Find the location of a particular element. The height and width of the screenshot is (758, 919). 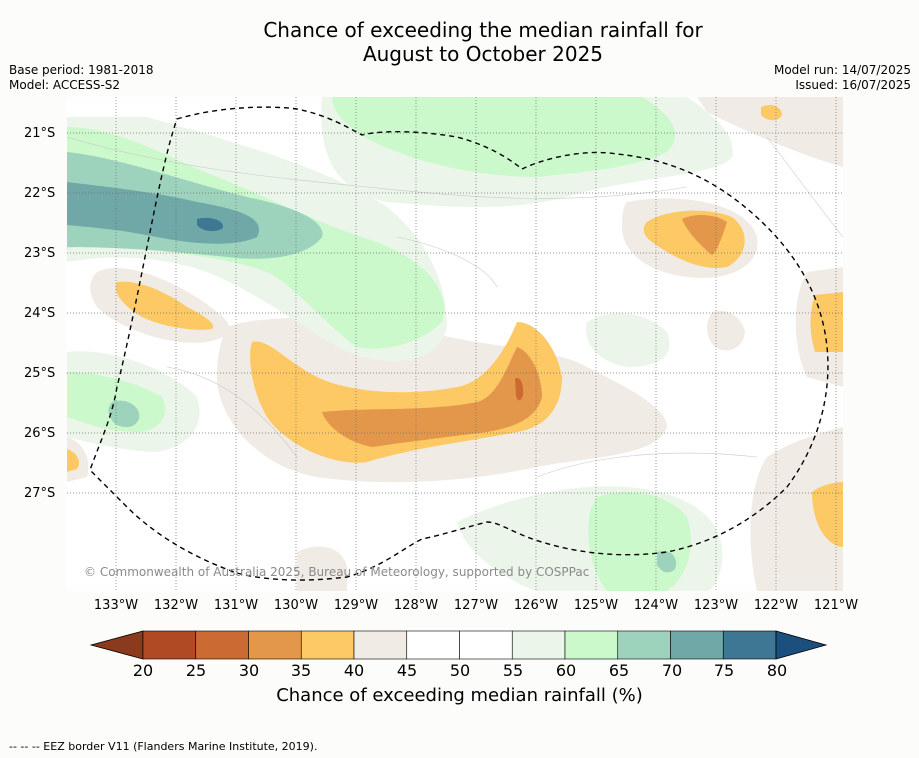

lon-label-121W: 121°W is located at coordinates (836, 605).